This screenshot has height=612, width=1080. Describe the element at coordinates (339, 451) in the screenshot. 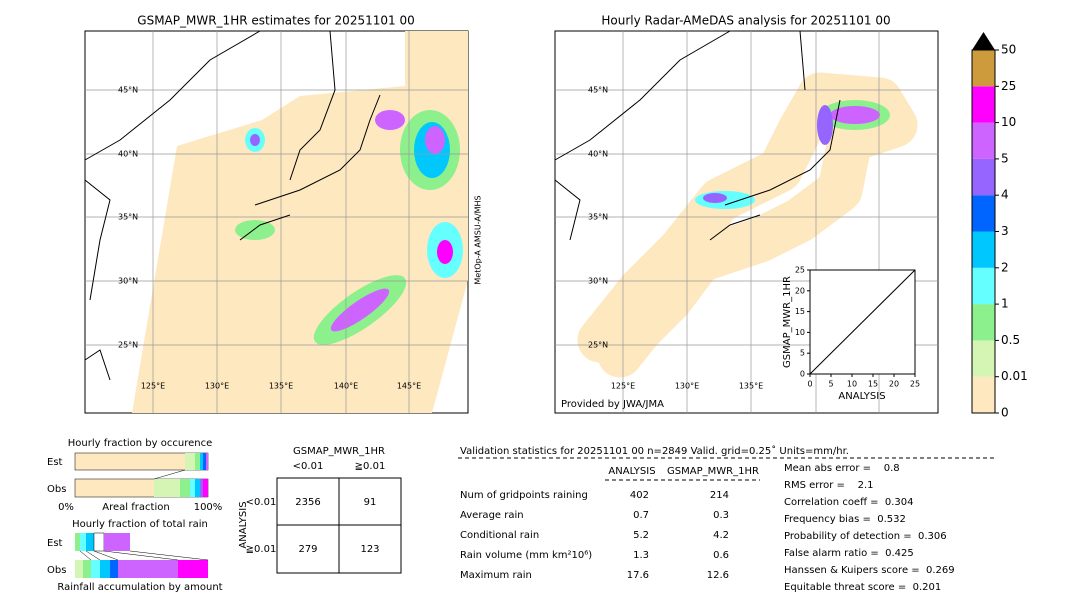

I see `contingency-title: GSMAP_MWR_1HR` at that location.